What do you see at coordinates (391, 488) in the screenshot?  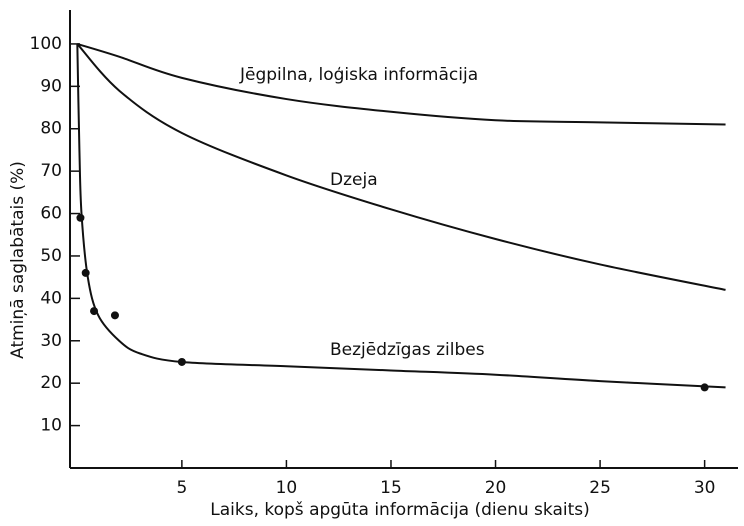 I see `x-tick-label: 15` at bounding box center [391, 488].